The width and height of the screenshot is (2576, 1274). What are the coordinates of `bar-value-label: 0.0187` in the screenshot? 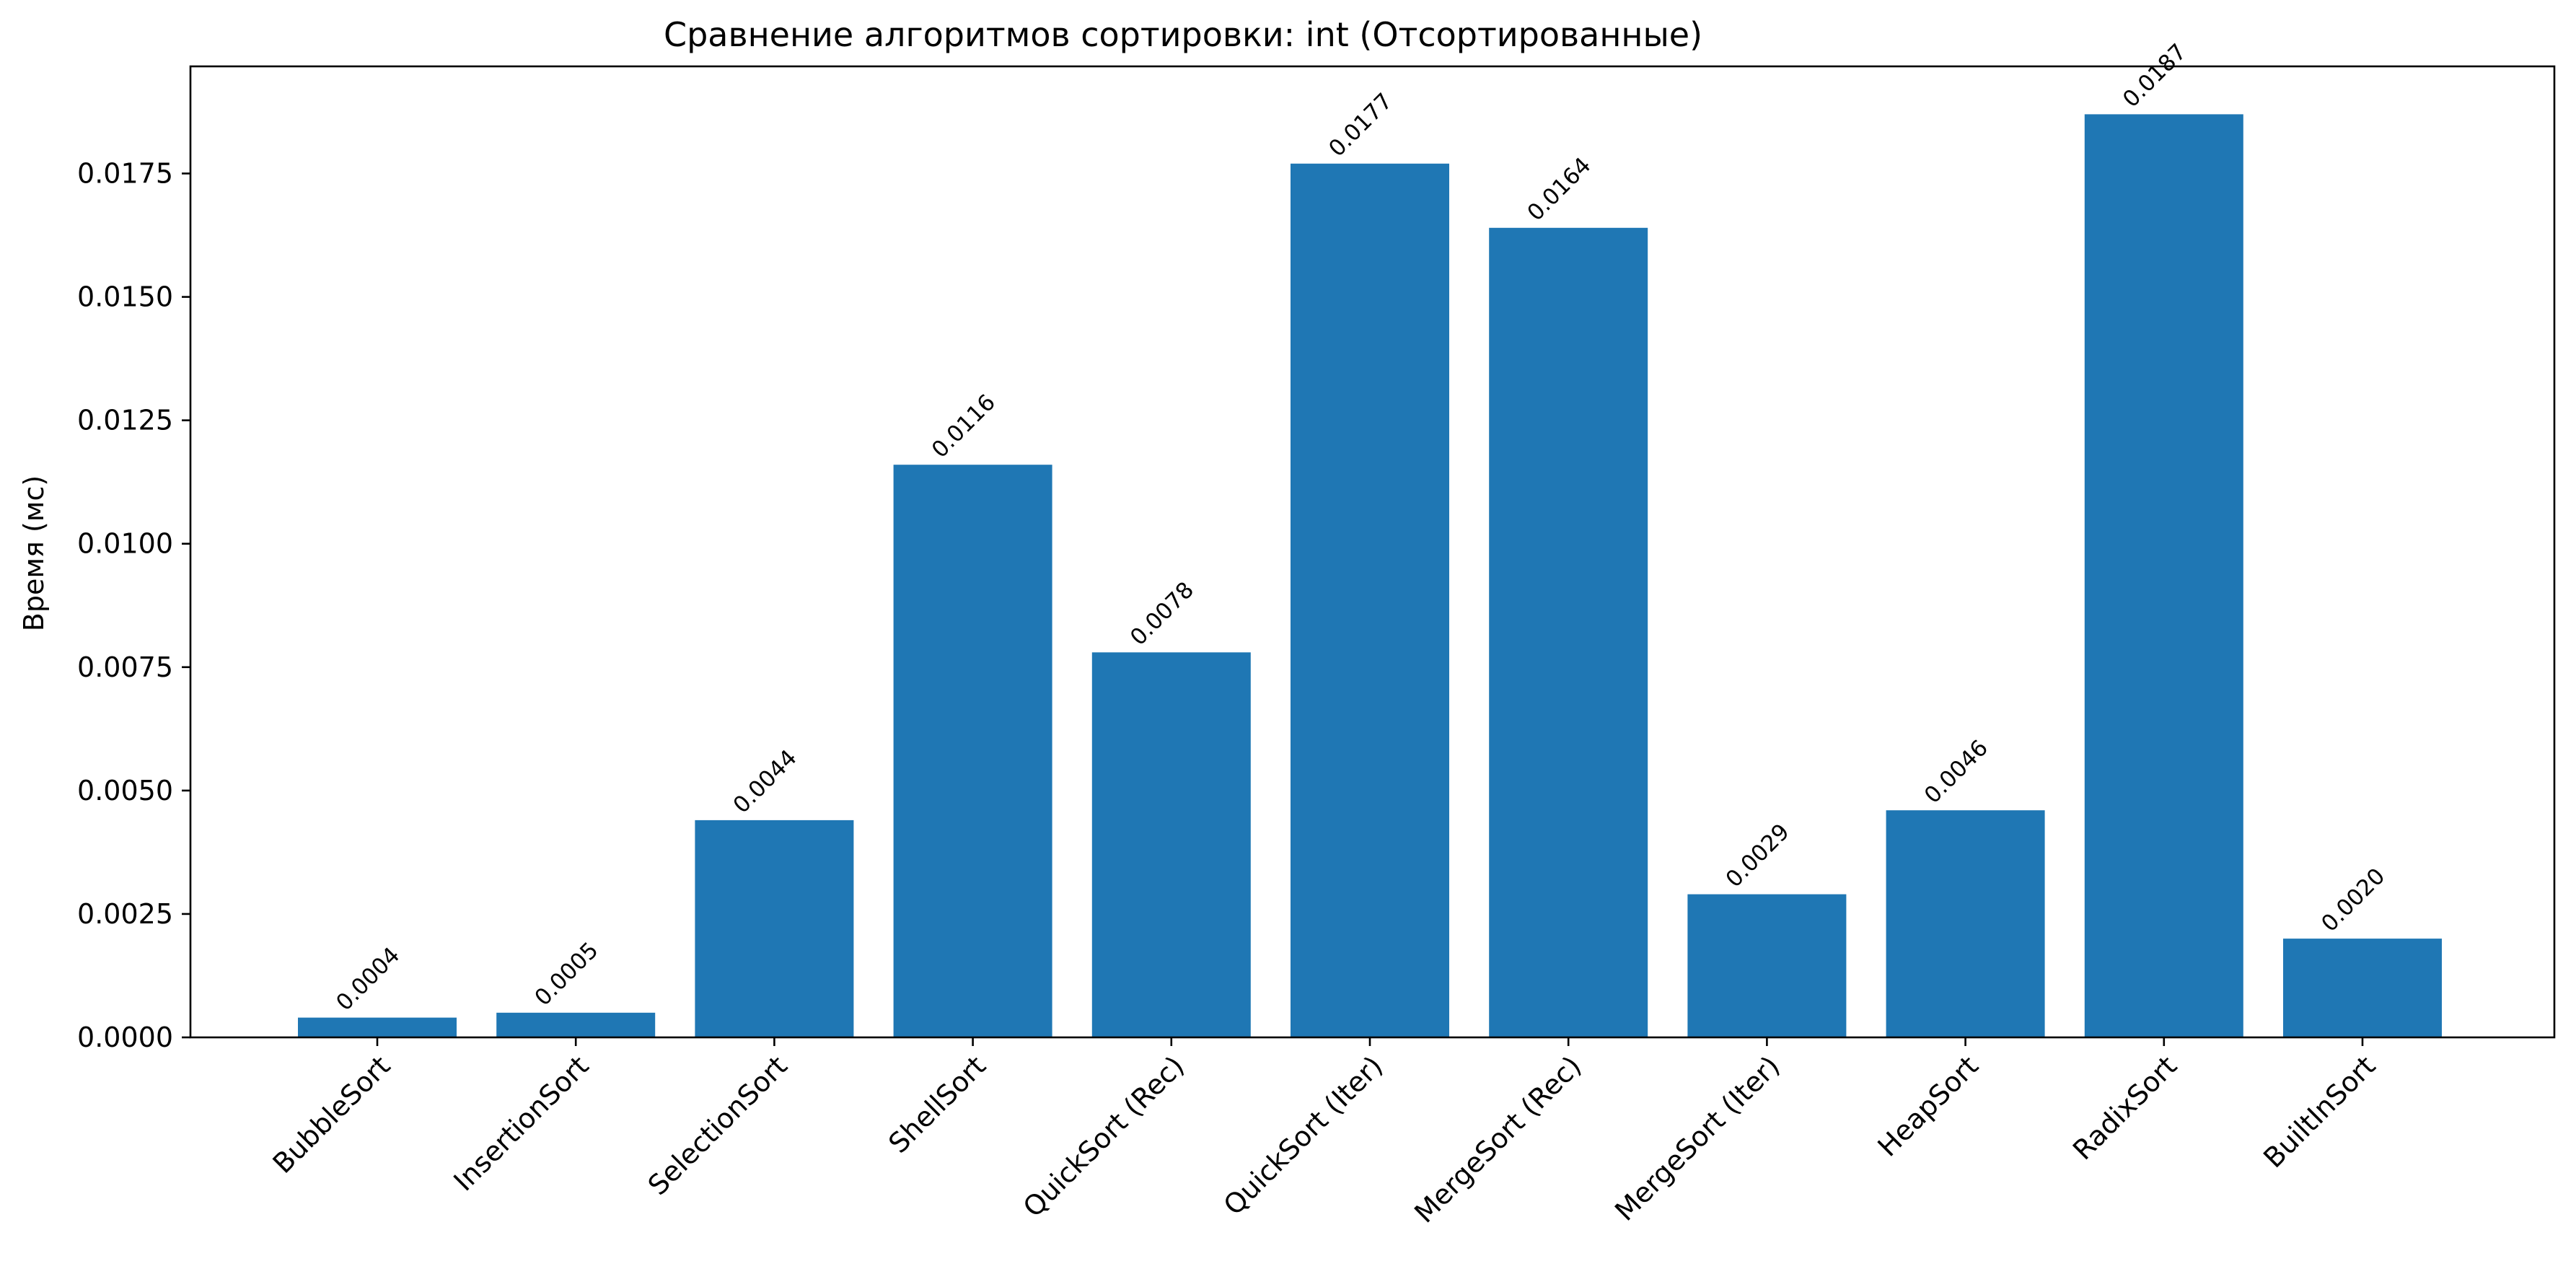 It's located at (2155, 76).